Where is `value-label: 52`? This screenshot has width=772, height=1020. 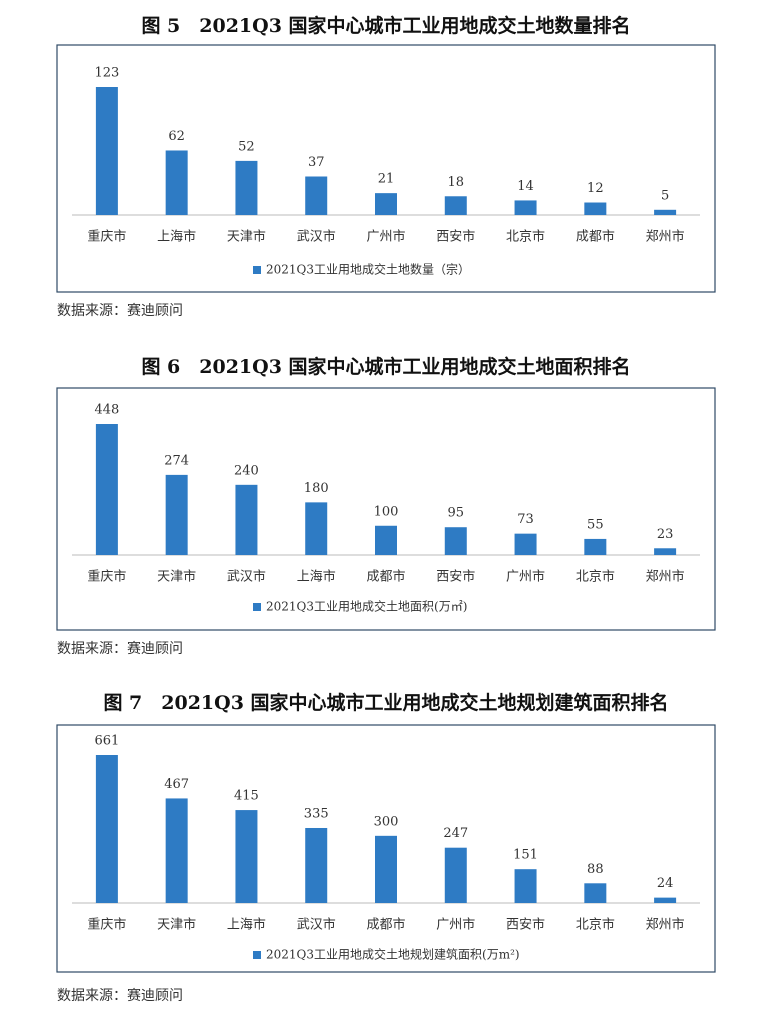
value-label: 52 is located at coordinates (246, 146).